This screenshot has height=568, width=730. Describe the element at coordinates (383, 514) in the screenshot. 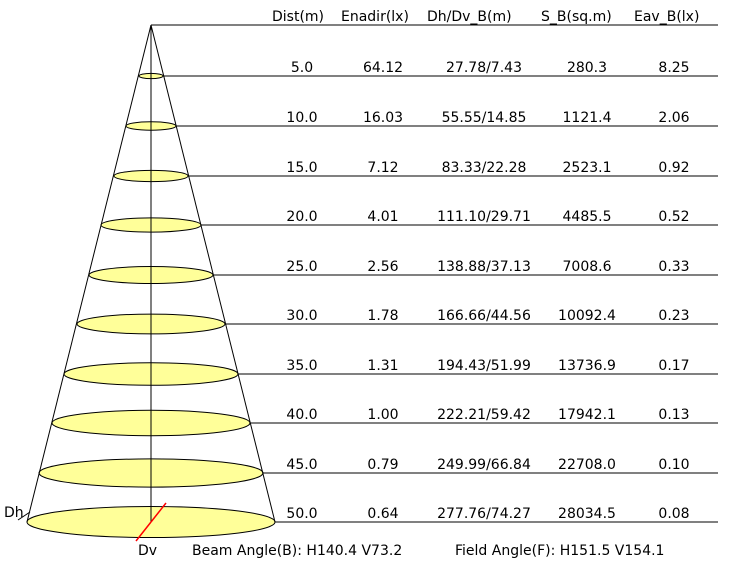

I see `cell-enadir: 0.64` at that location.